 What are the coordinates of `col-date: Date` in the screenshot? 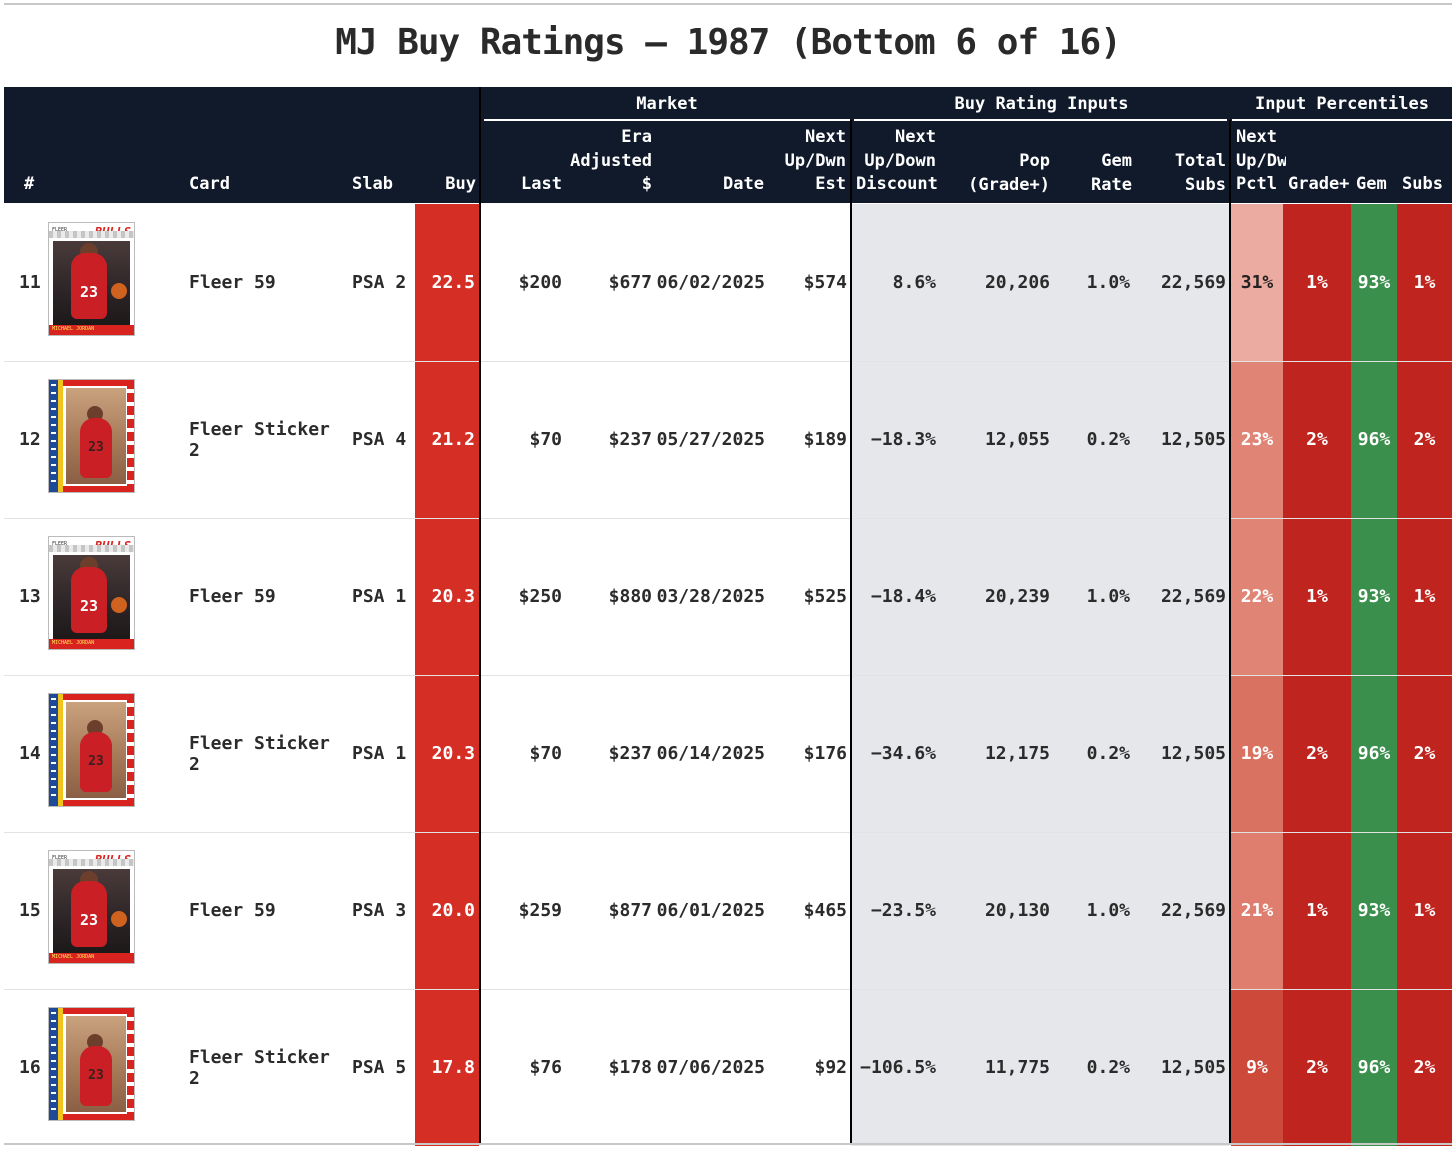 It's located at (743, 184).